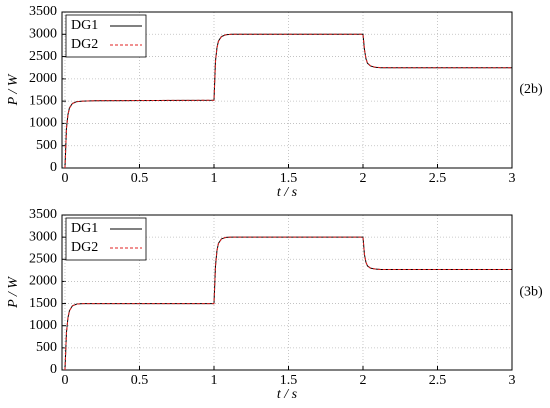  What do you see at coordinates (531, 89) in the screenshot?
I see `annotation: (2b)` at bounding box center [531, 89].